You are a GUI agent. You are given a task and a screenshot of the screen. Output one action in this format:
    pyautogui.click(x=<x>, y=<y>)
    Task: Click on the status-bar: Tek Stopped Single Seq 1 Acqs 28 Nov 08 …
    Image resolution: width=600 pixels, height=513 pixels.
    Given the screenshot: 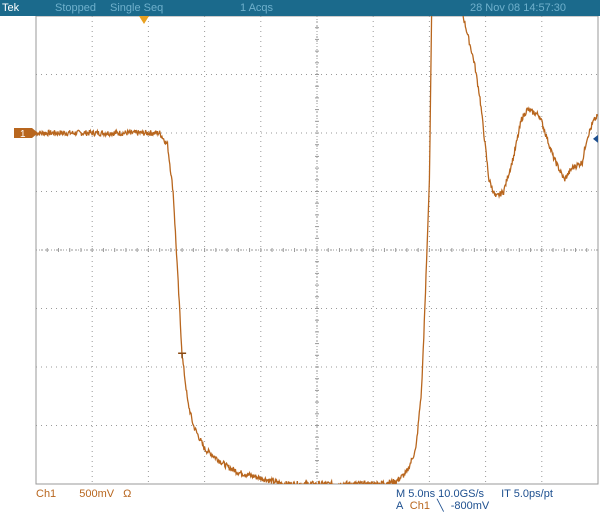 What is the action you would take?
    pyautogui.click(x=300, y=8)
    